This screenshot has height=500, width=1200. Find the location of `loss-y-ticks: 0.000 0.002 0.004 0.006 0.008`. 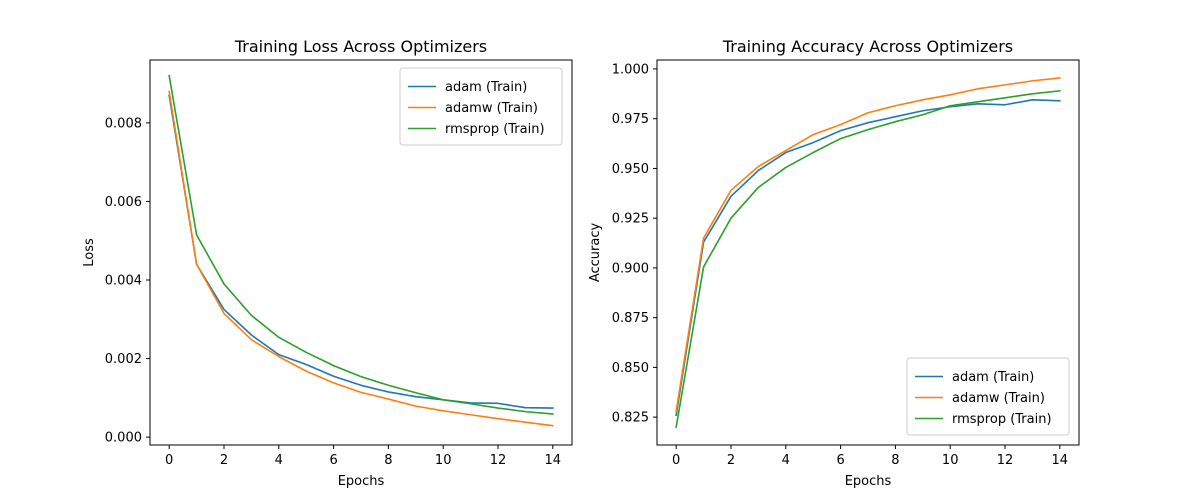

loss-y-ticks: 0.000 0.002 0.004 0.006 0.008 is located at coordinates (127, 281).